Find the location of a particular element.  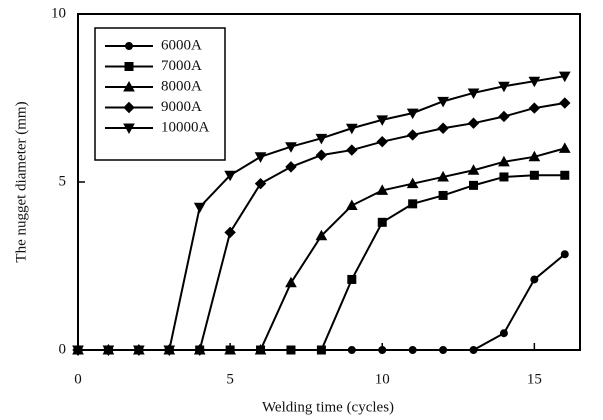

legend-label: 6000A is located at coordinates (181, 45).